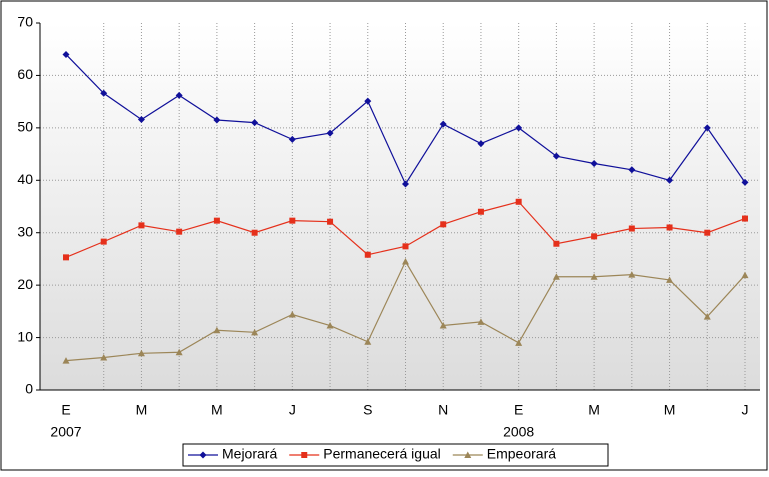 The height and width of the screenshot is (477, 769). I want to click on y-tick-label: 60, so click(25, 74).